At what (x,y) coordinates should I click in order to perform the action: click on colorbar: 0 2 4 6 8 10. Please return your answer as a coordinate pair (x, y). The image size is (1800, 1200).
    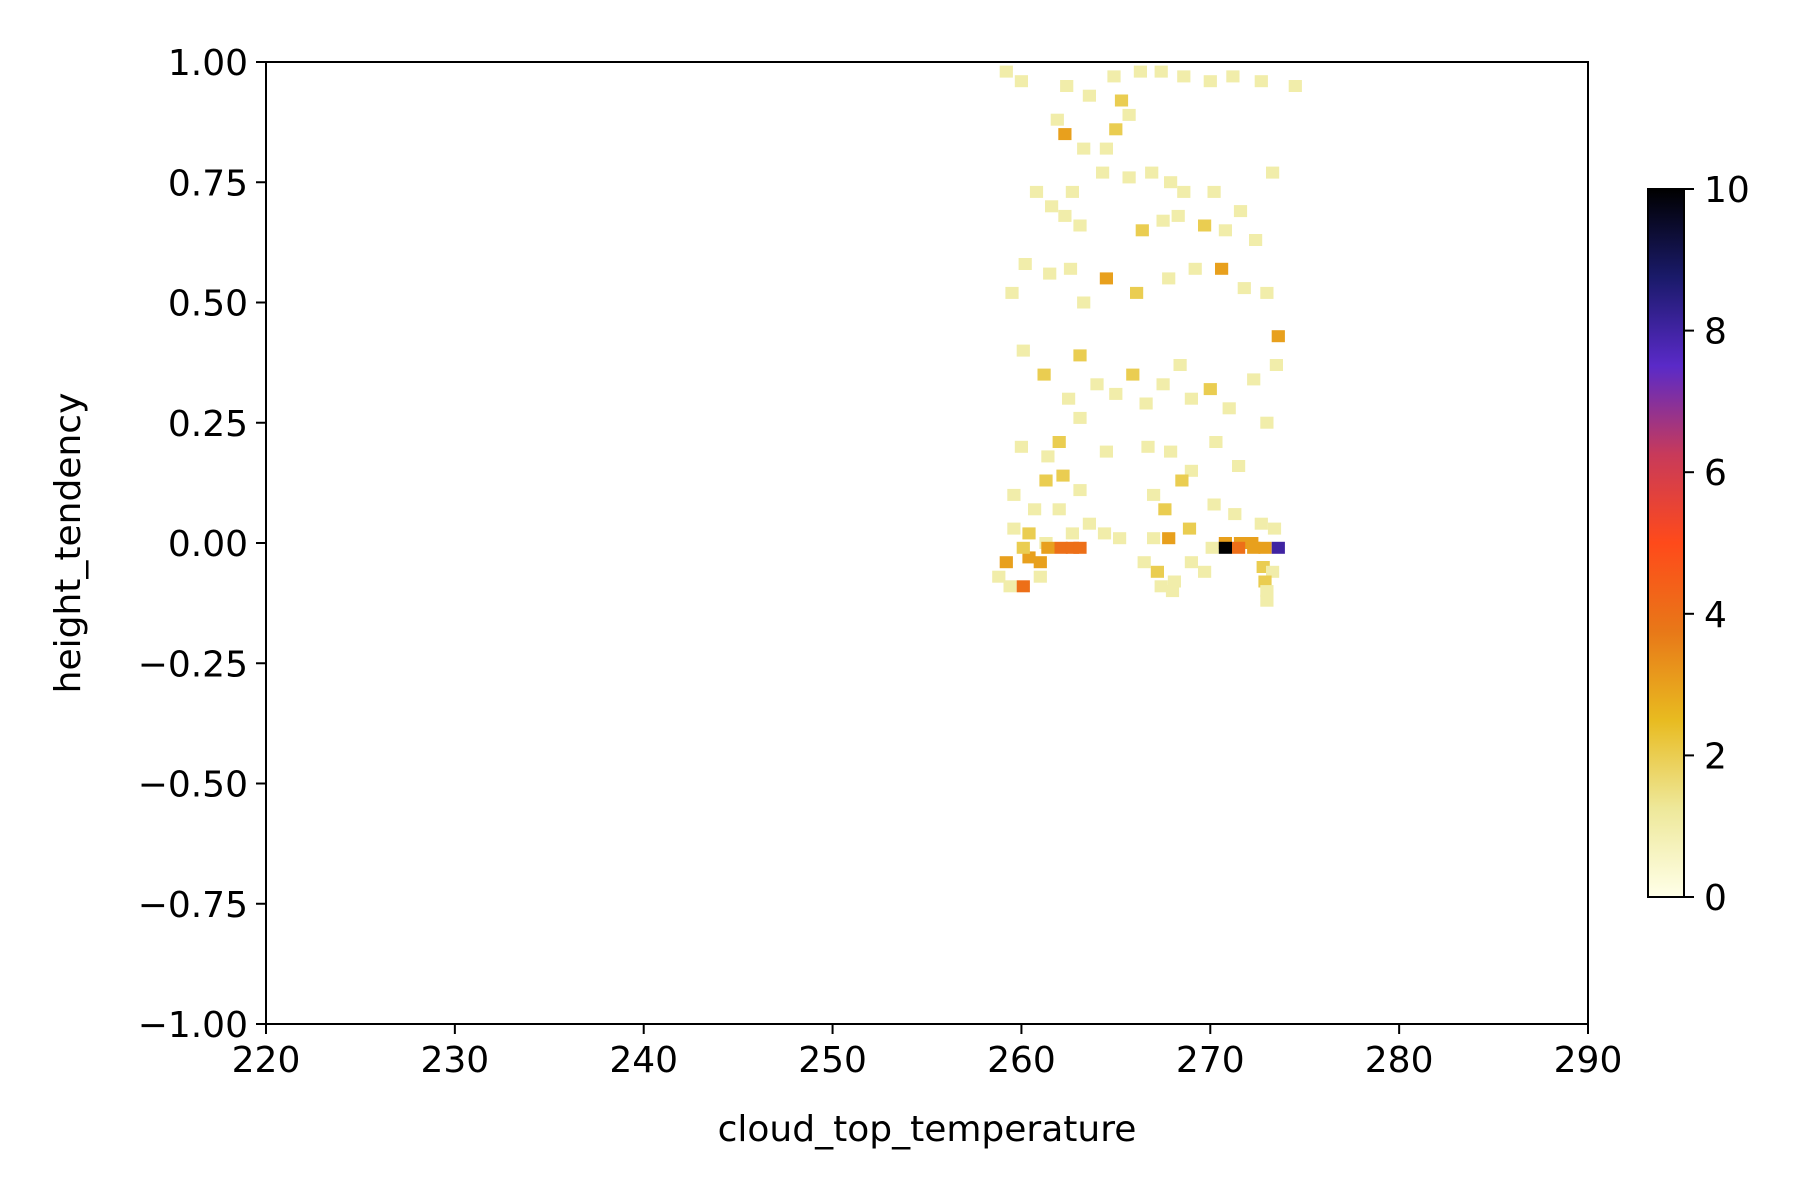
    Looking at the image, I should click on (1698, 544).